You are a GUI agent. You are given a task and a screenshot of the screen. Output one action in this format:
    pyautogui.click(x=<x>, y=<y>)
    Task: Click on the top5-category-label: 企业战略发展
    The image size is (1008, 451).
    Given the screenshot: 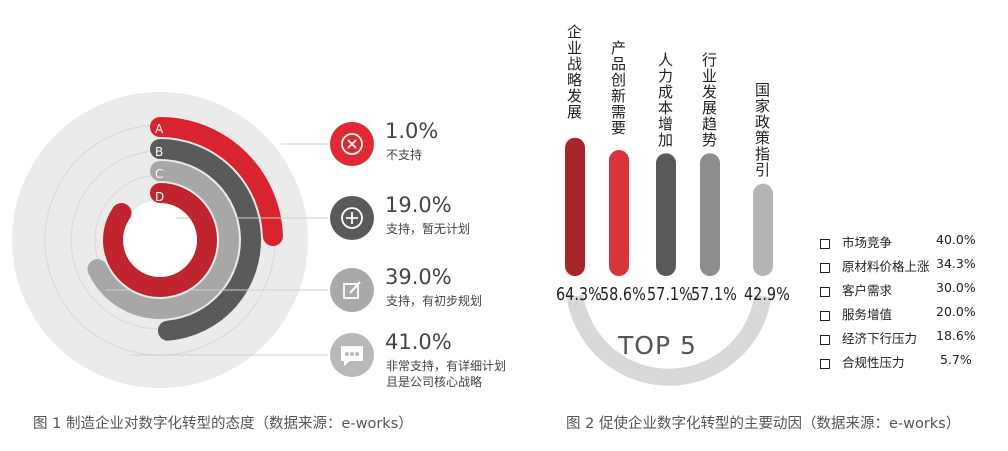 What is the action you would take?
    pyautogui.click(x=574, y=72)
    